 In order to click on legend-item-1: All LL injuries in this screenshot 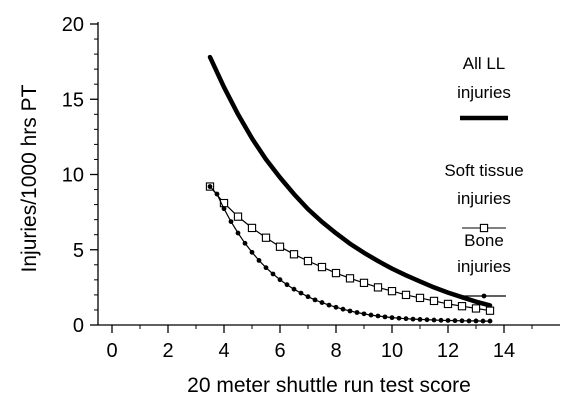, I will do `click(484, 87)`.